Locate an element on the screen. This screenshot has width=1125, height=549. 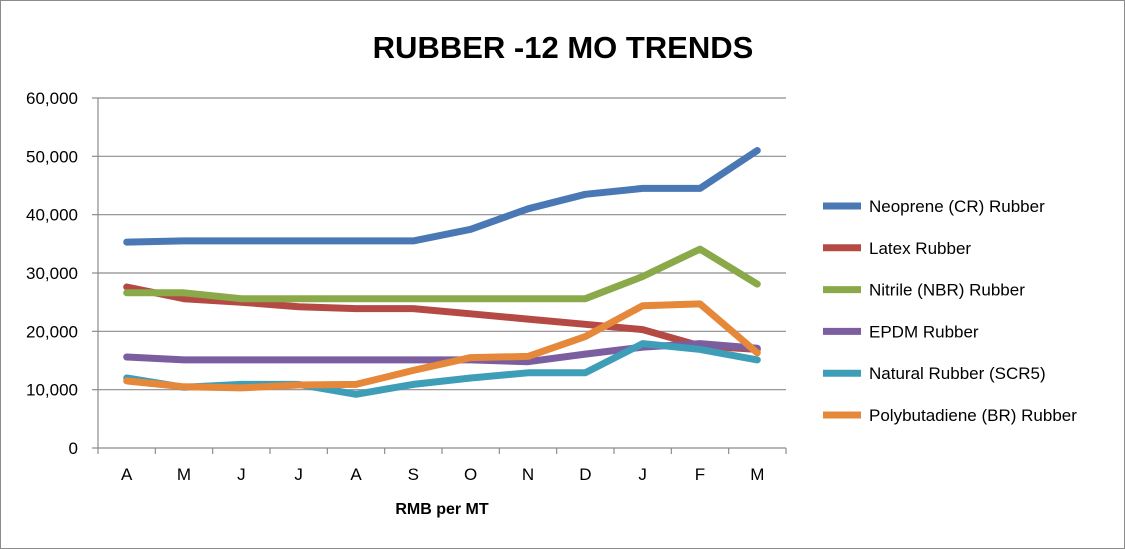
x-tick-label: S is located at coordinates (413, 474).